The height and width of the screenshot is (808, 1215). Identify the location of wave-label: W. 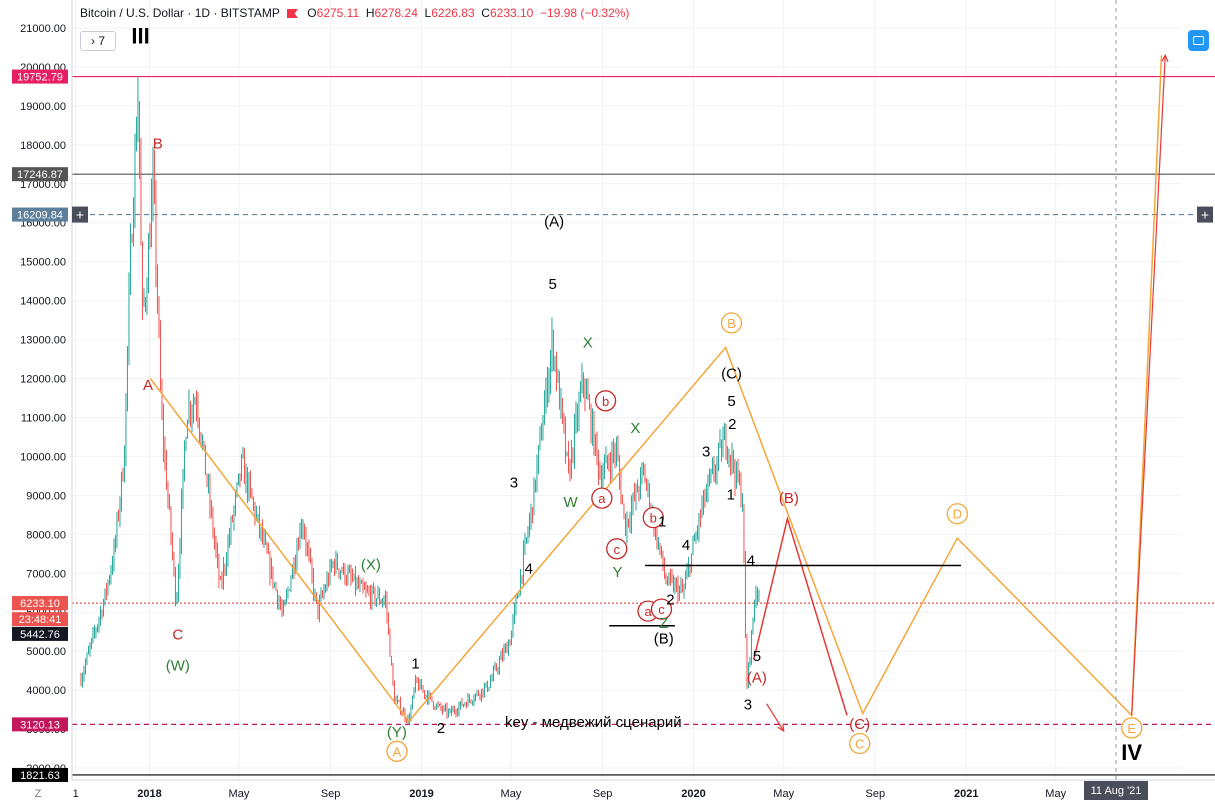
(570, 502).